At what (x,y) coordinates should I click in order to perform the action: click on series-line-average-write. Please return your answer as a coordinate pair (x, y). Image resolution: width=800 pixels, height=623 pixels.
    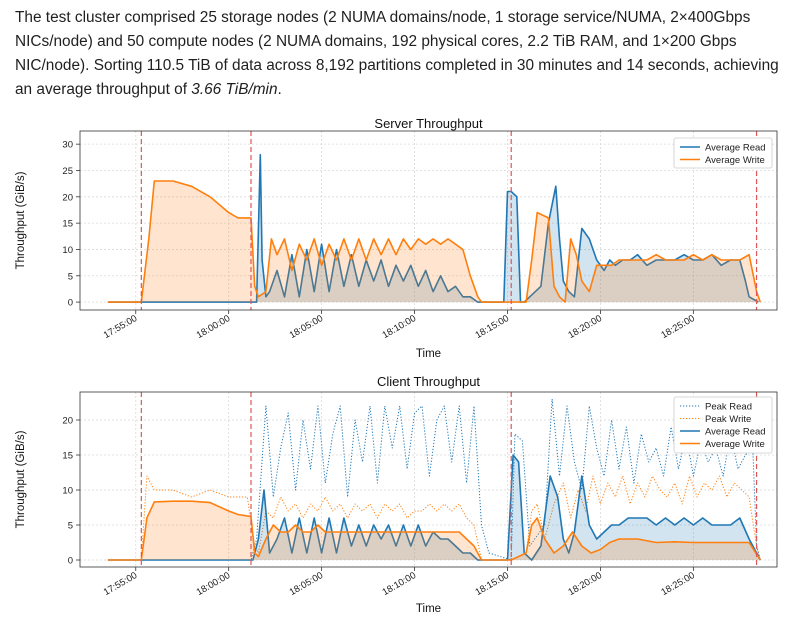
    Looking at the image, I should click on (434, 530).